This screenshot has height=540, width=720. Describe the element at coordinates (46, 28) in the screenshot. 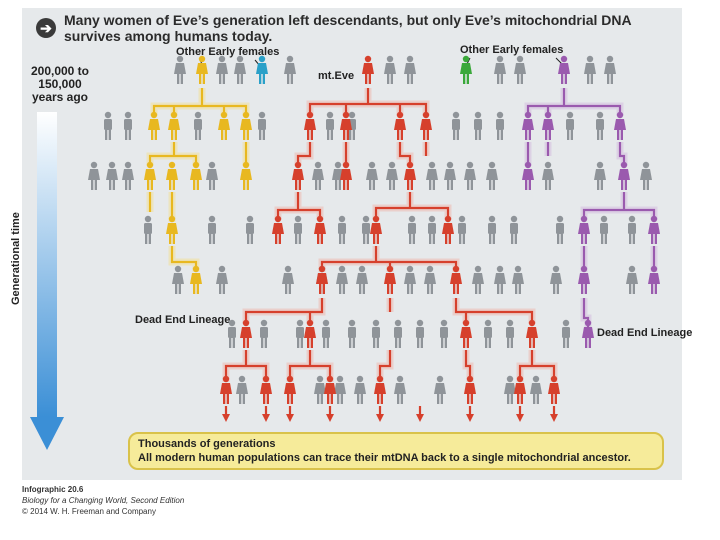

I see `arrow-icon: ➔` at that location.